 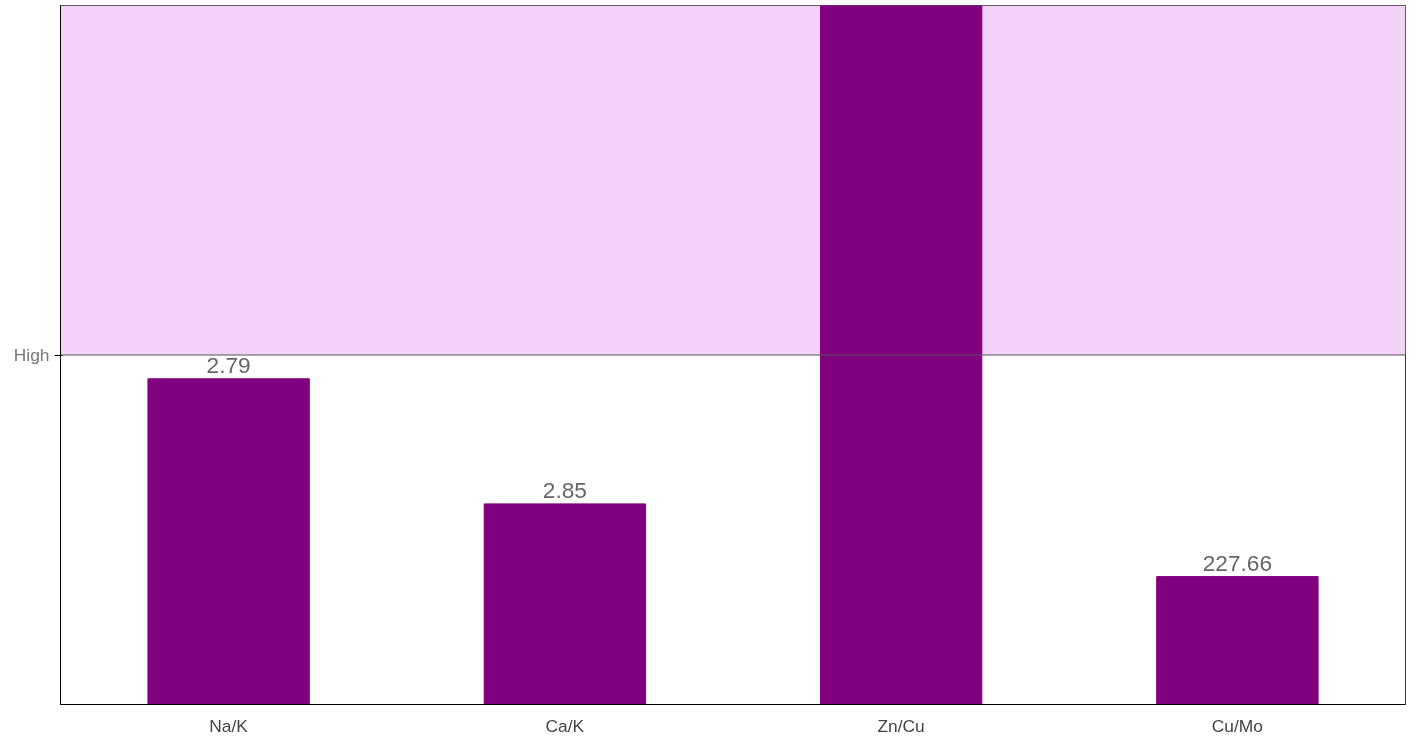 What do you see at coordinates (229, 725) in the screenshot?
I see `x-tick-label: Na/K` at bounding box center [229, 725].